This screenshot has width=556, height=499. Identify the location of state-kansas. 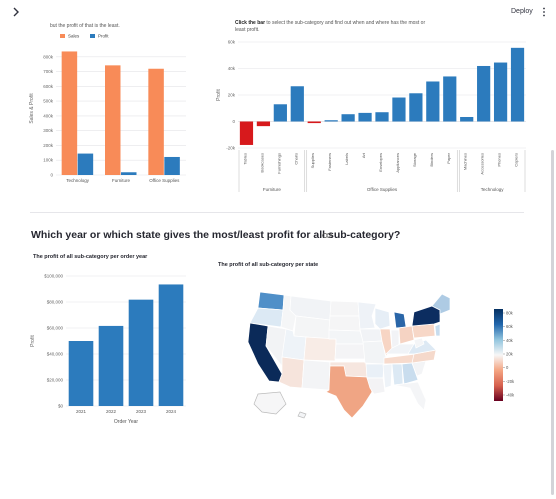
(350, 351).